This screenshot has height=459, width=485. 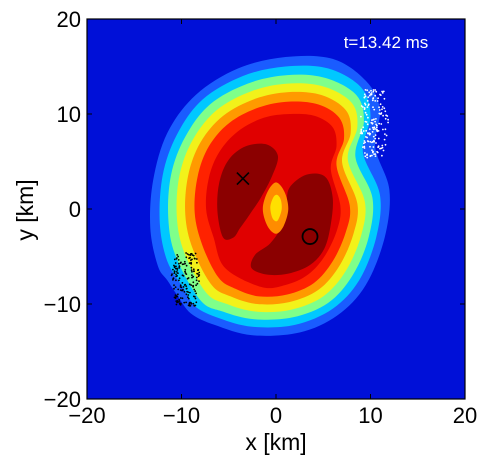 What do you see at coordinates (386, 42) in the screenshot?
I see `time-annotation: t=13.42 ms` at bounding box center [386, 42].